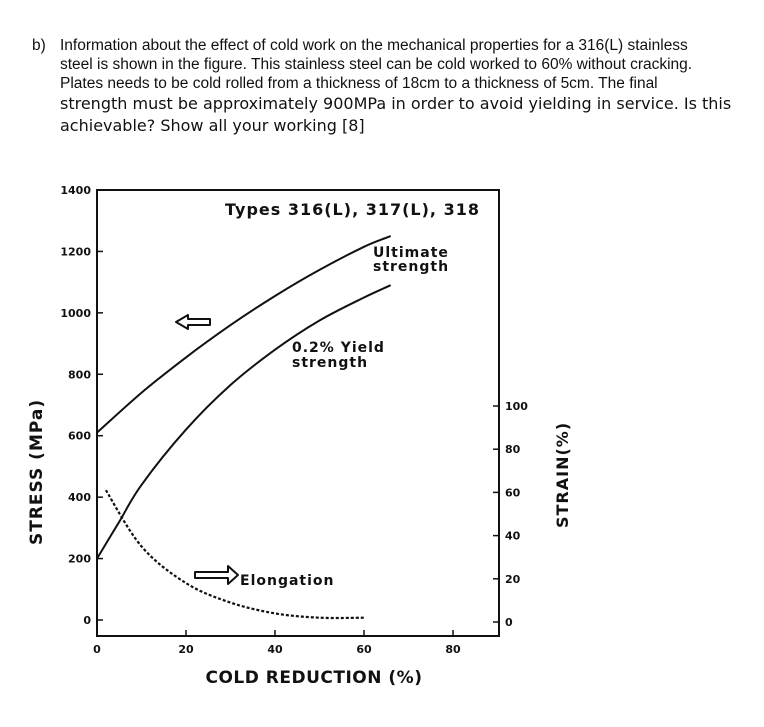 This screenshot has height=727, width=764. I want to click on y2-tick-label: 80, so click(513, 449).